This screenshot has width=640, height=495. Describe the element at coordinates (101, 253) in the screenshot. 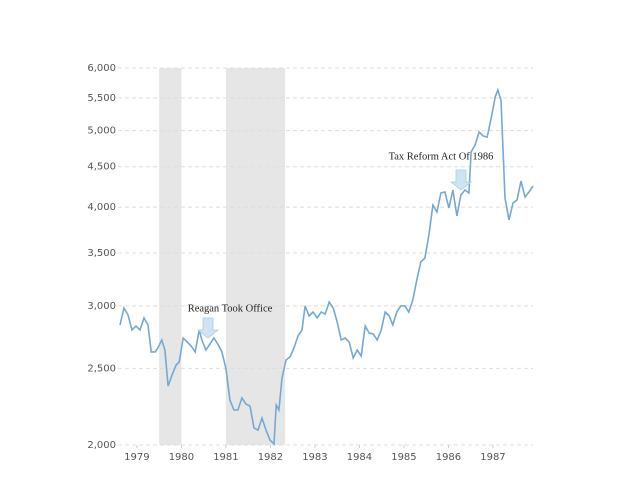

I see `y-tick-label: 3,500` at that location.